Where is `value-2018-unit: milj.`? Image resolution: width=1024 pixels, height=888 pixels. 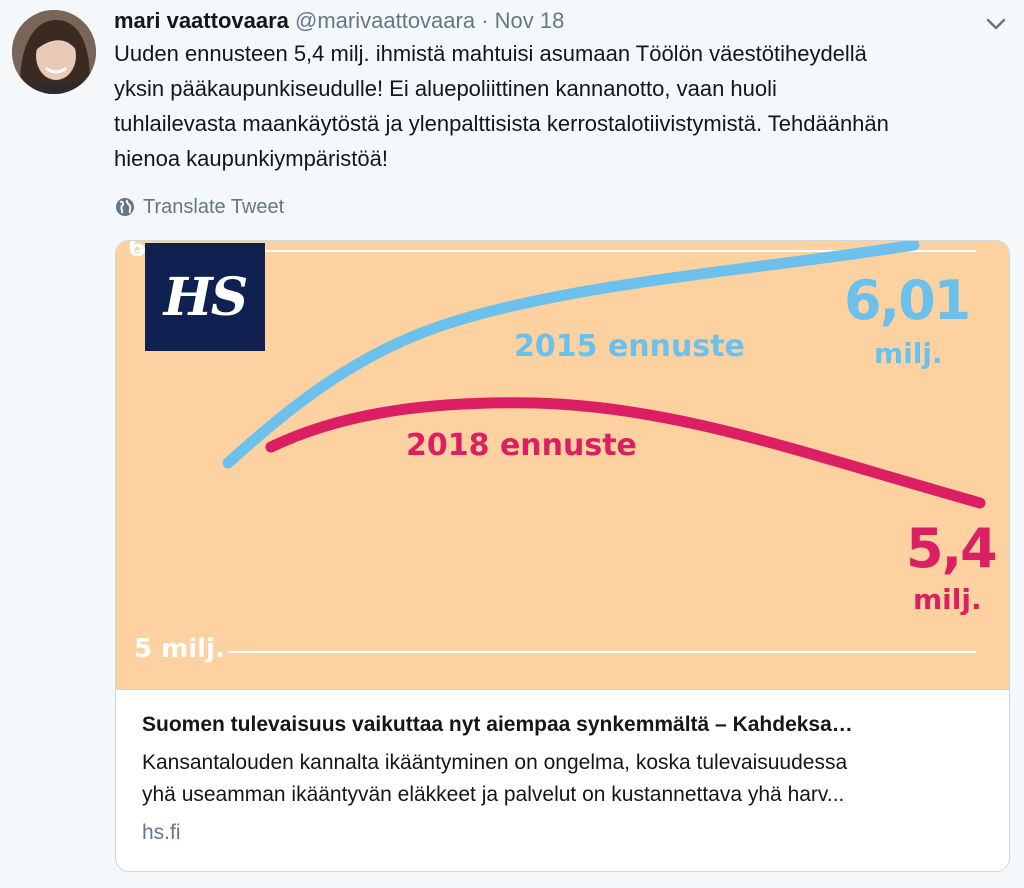
value-2018-unit: milj. is located at coordinates (947, 599).